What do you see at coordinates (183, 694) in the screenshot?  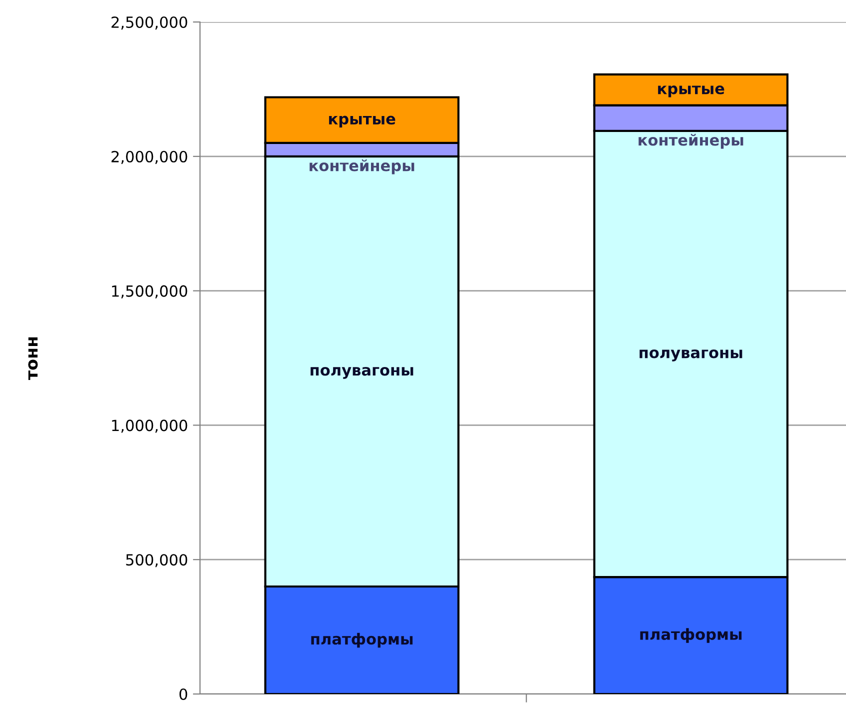 I see `y-tick-label: 0` at bounding box center [183, 694].